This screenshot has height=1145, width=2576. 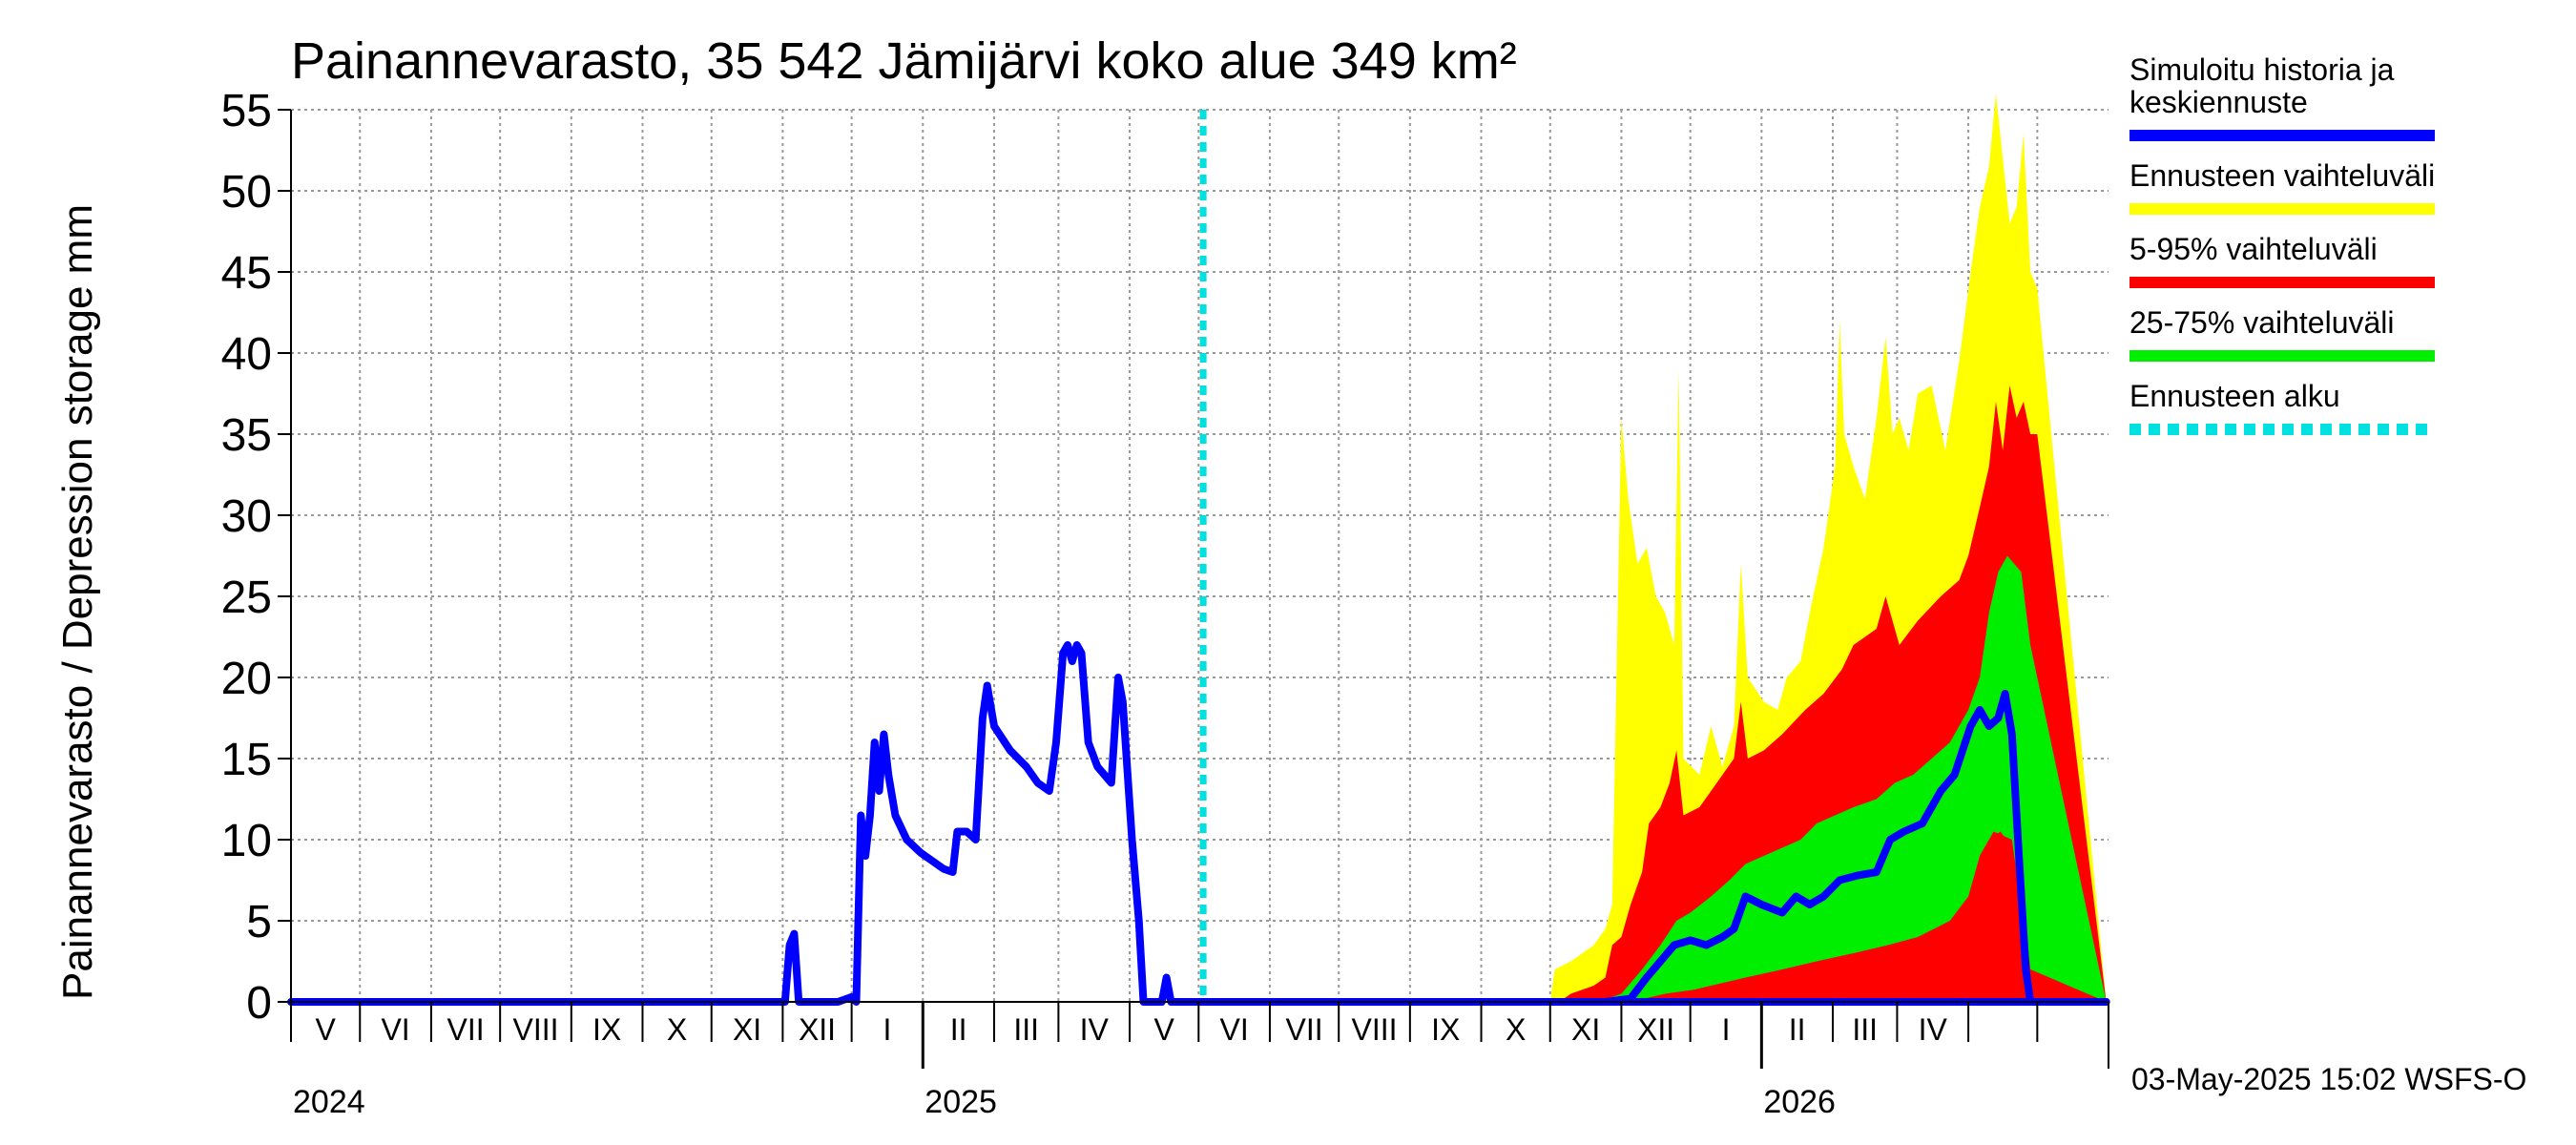 What do you see at coordinates (2218, 102) in the screenshot?
I see `legend-label-line: keskiennuste` at bounding box center [2218, 102].